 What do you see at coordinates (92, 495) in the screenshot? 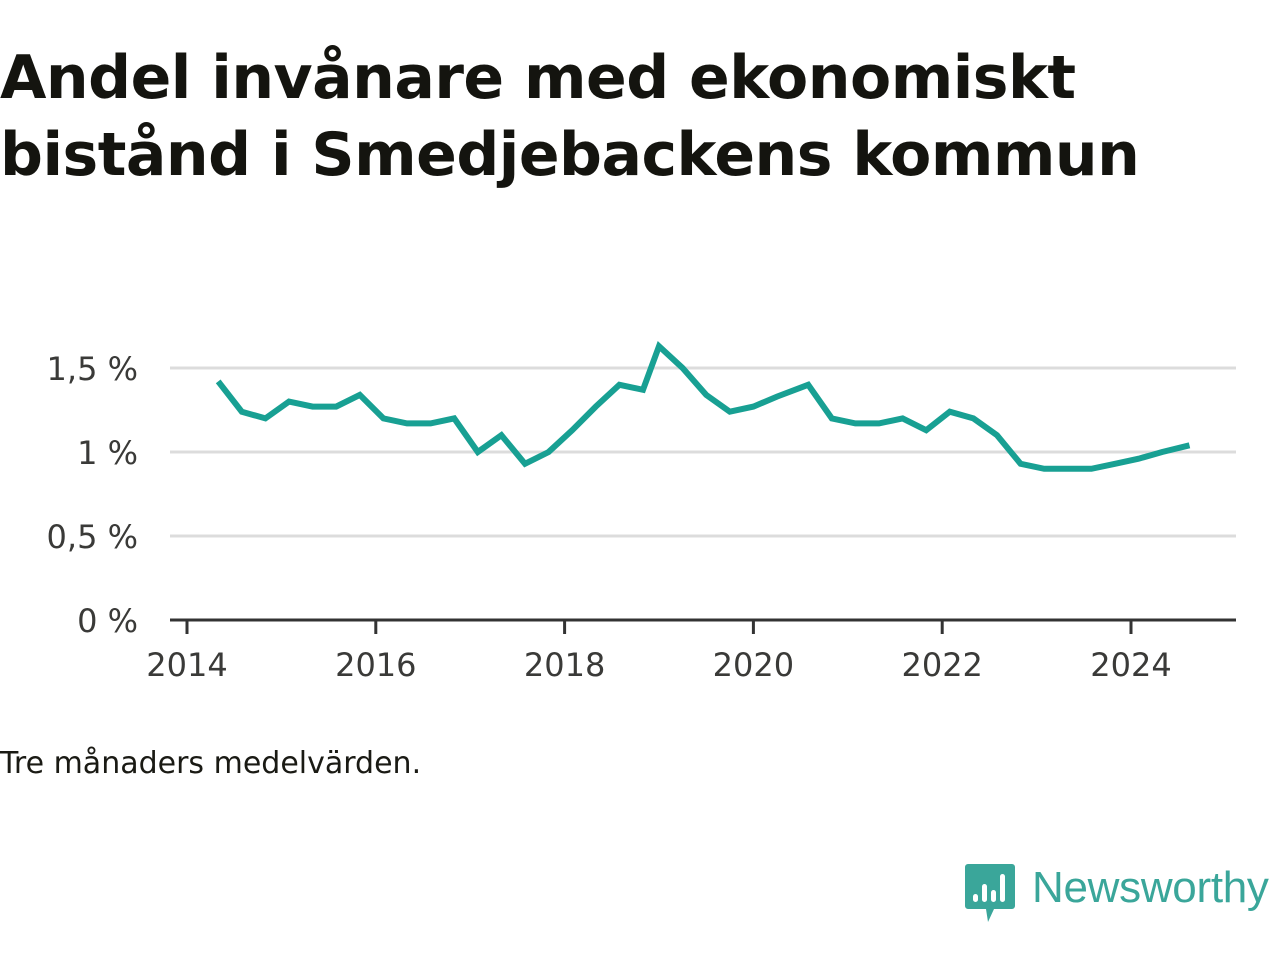
I see `y-axis: 0 % 0,5 % 1 % 1,5 %` at bounding box center [92, 495].